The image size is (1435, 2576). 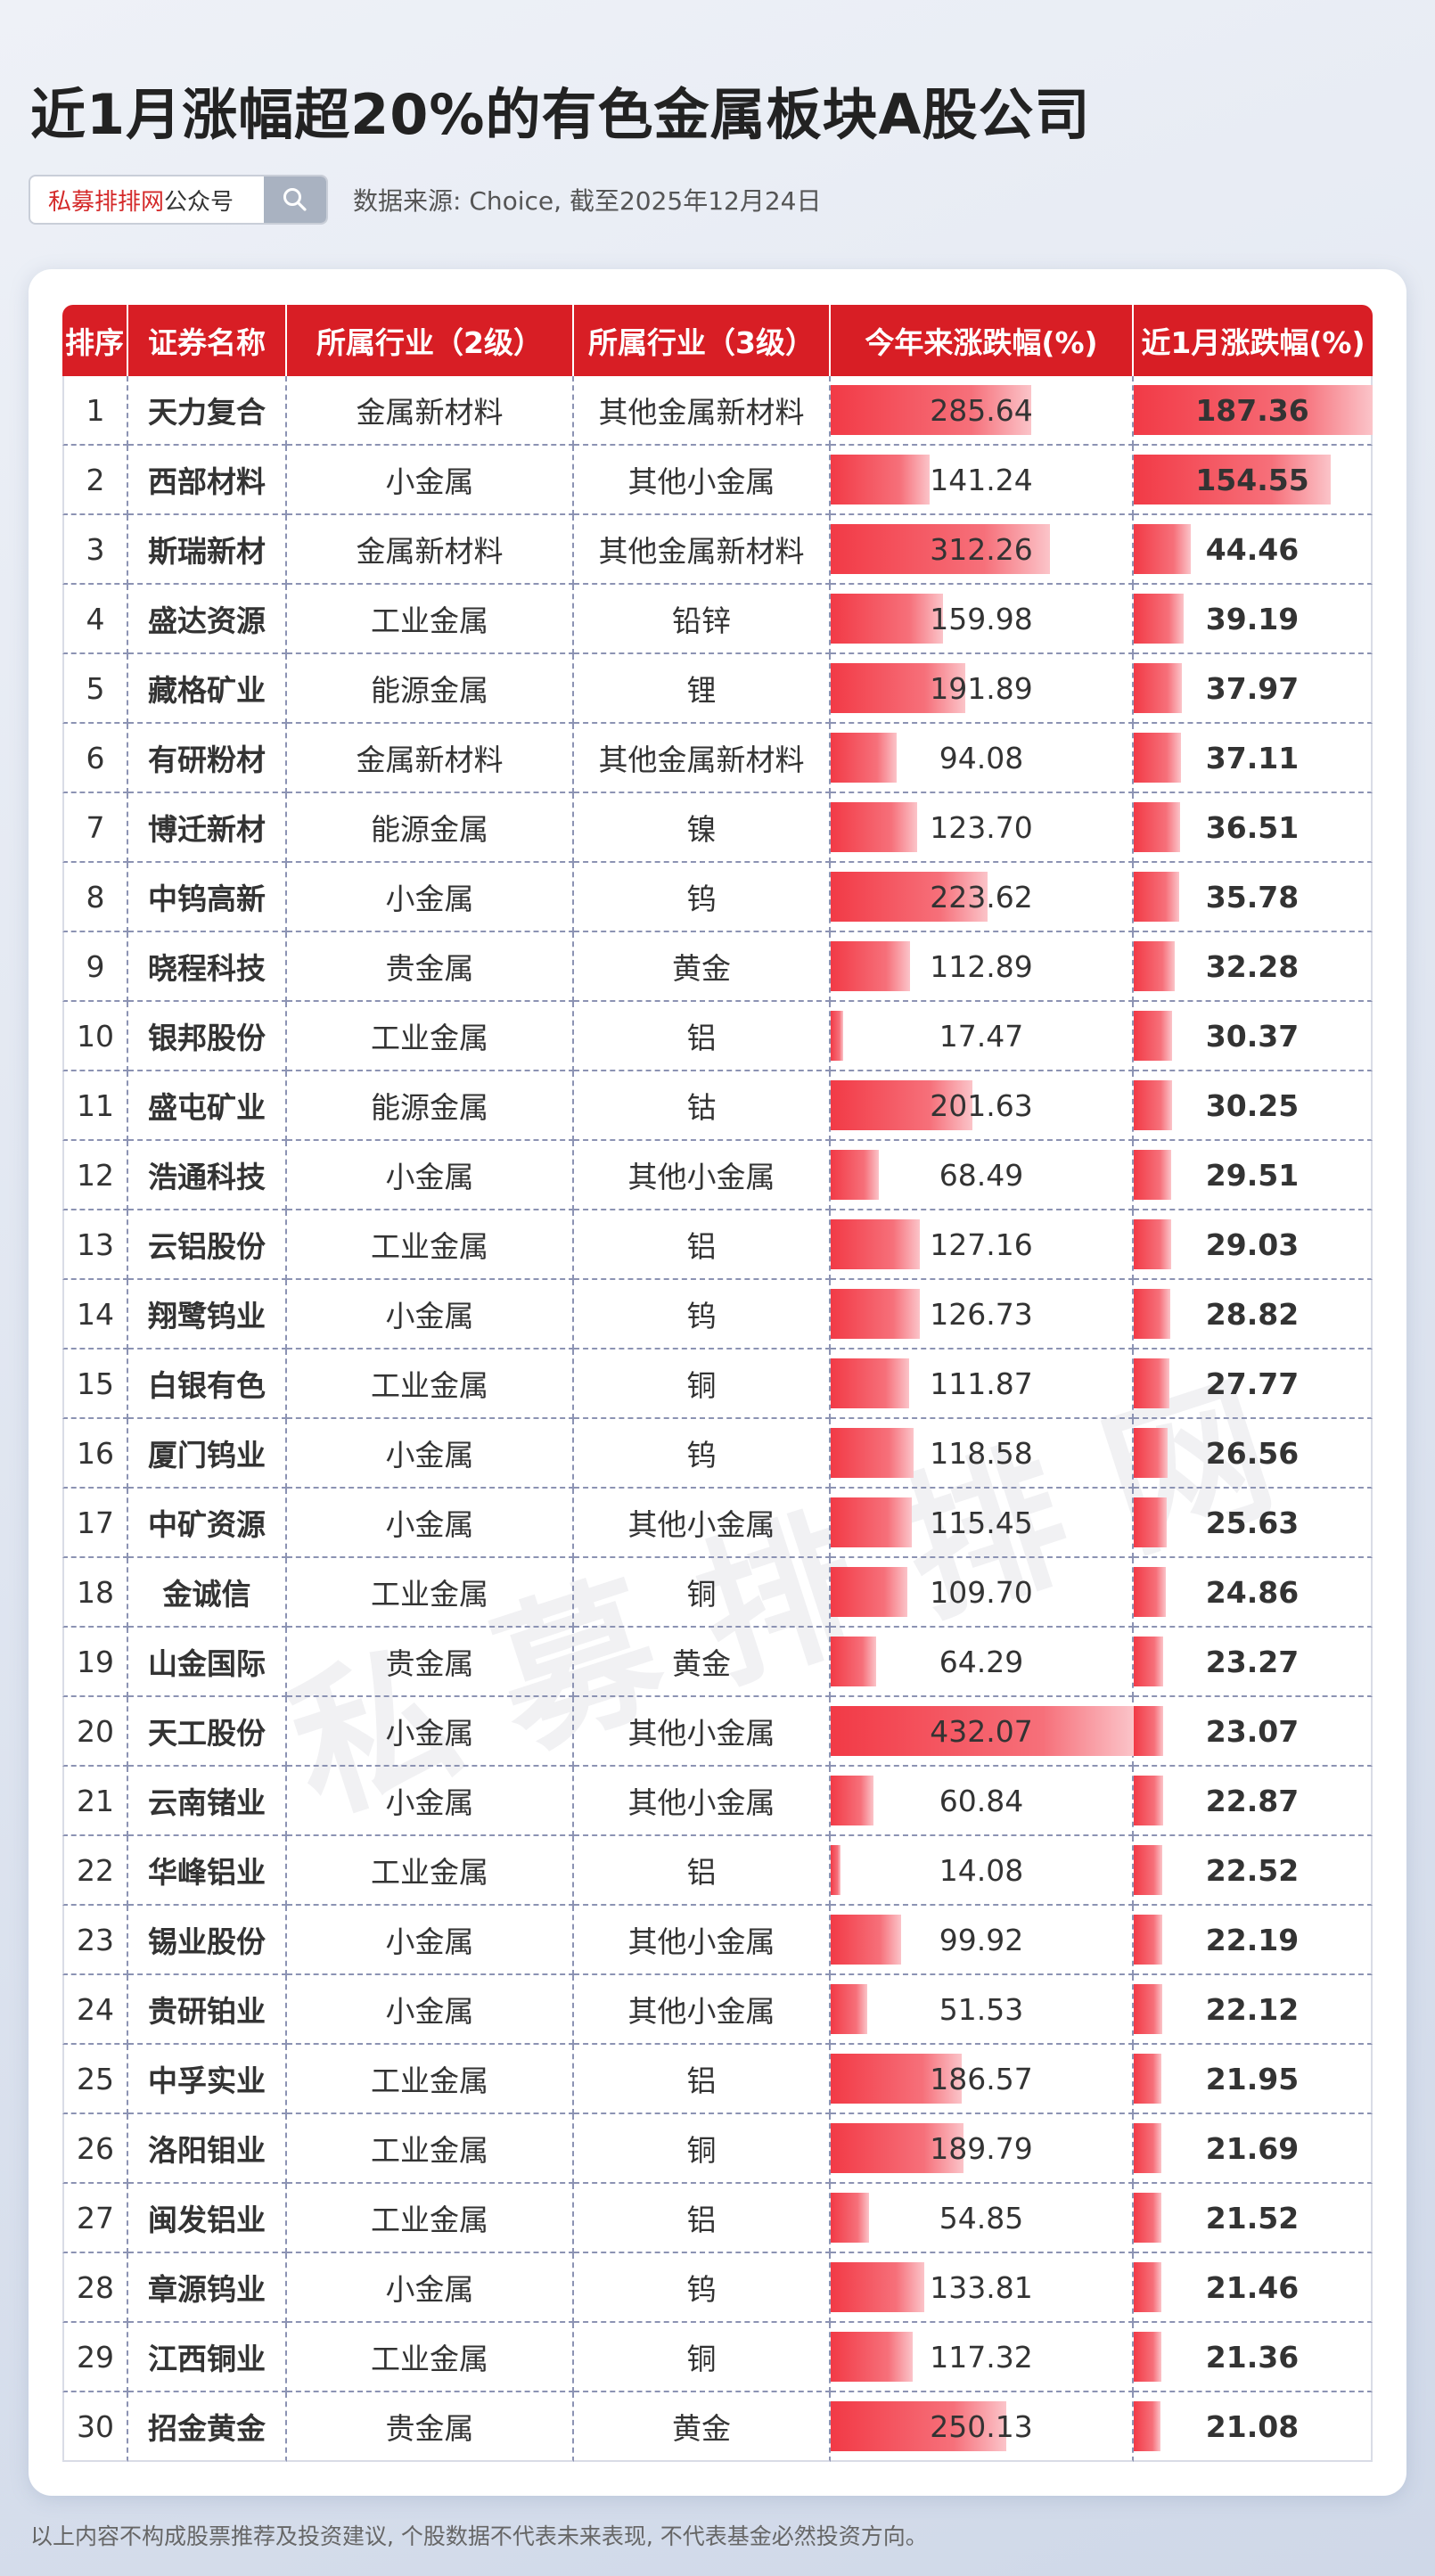 I want to click on ytd-change-cell: 191.89, so click(x=983, y=689).